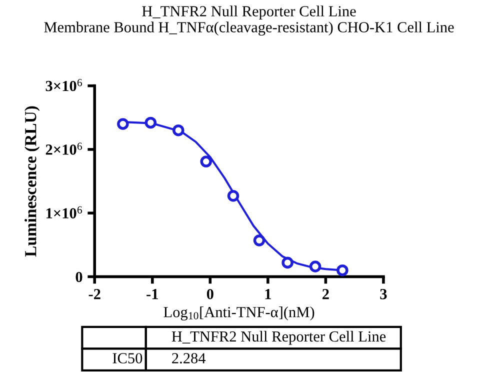 The image size is (498, 378). I want to click on chart-title: H_TNFR2 Null Reporter Cell Line Membrane Bound H_TNFα(cleavage-resistant) CHO-K1 Cell Line, so click(249, 21).